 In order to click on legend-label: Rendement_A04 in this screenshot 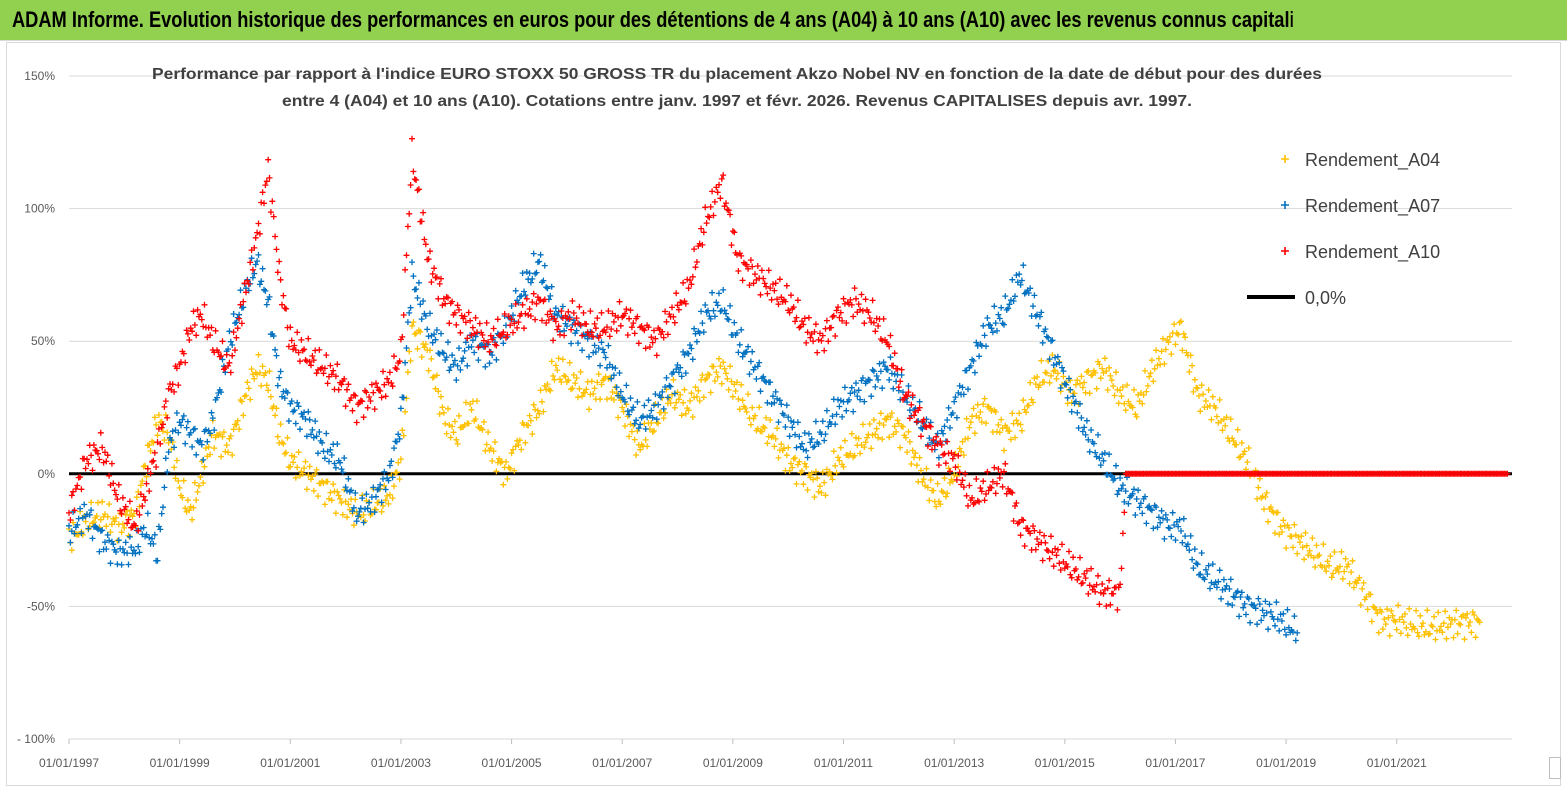, I will do `click(1372, 160)`.